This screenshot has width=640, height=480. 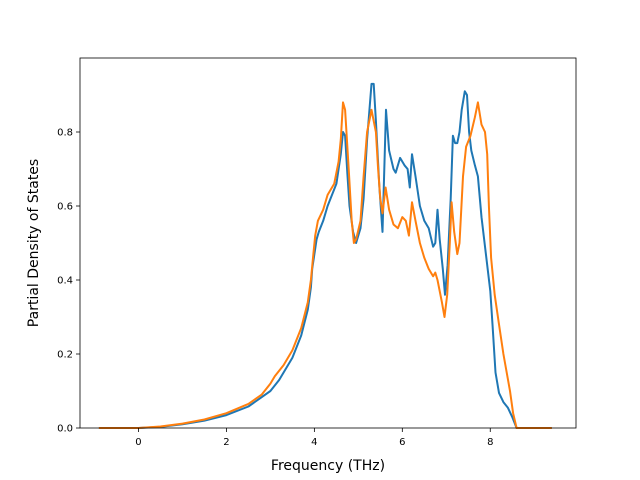 I want to click on x-tick-label: 0, so click(x=138, y=442).